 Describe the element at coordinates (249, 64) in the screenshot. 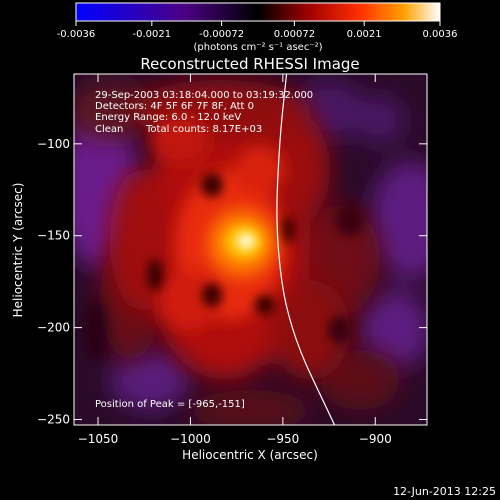

I see `chart-title: Reconstructed RHESSI Image` at that location.